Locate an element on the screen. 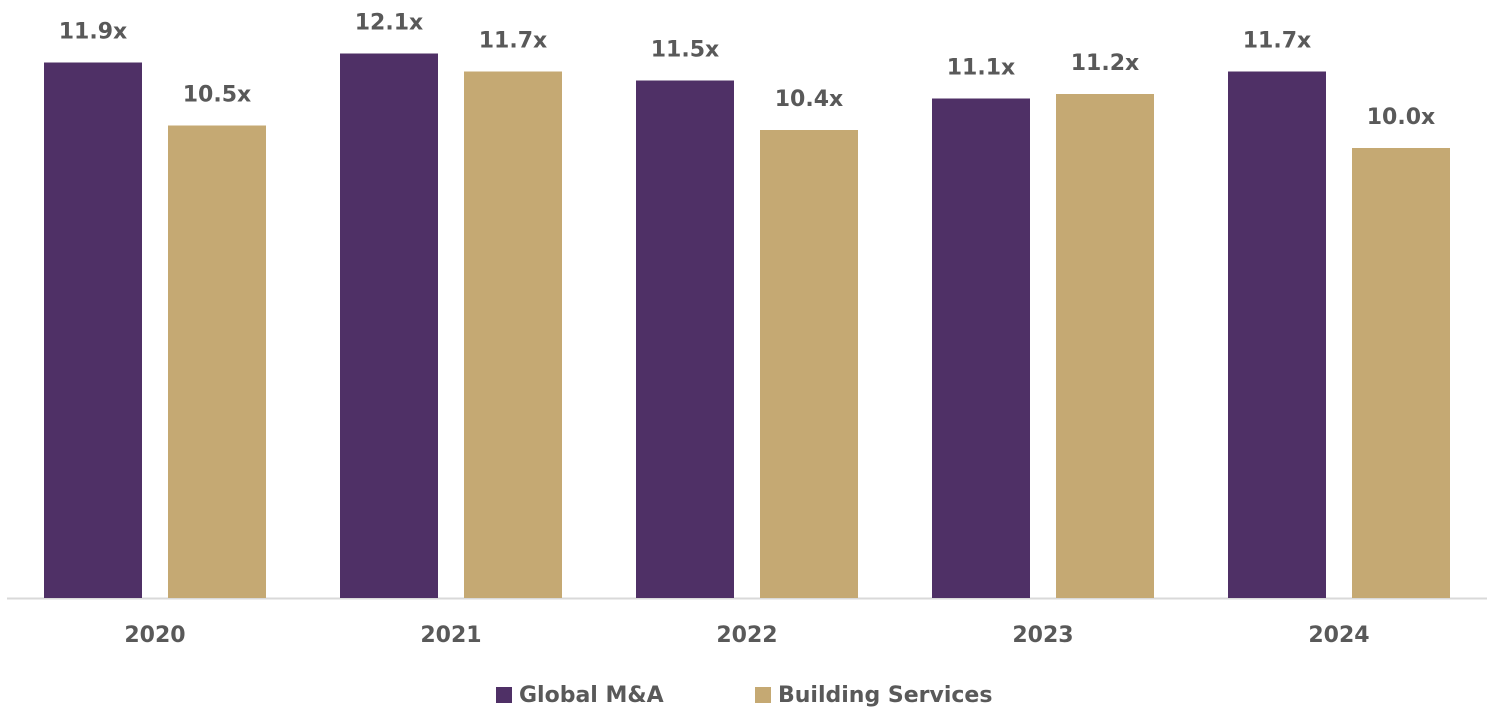  legend-label: Global M&A is located at coordinates (591, 695).